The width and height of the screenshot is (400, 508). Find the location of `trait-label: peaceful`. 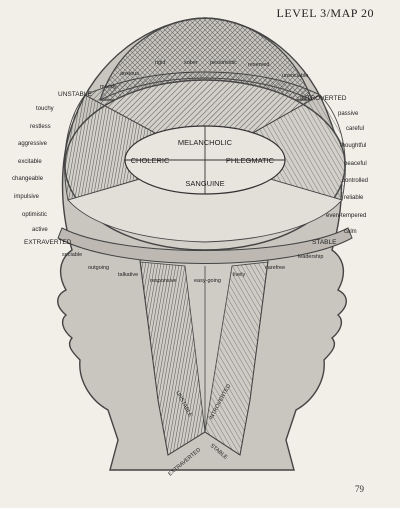

trait-label: peaceful is located at coordinates (355, 164).